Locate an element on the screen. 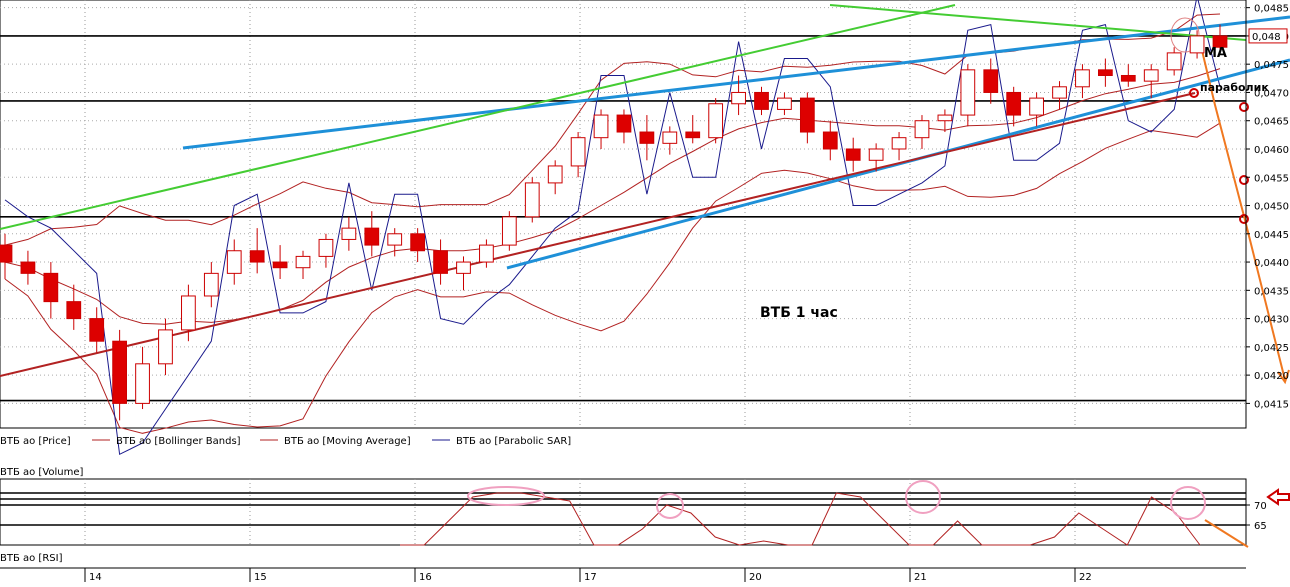  price-tick-label: 0,0485 is located at coordinates (1271, 9).